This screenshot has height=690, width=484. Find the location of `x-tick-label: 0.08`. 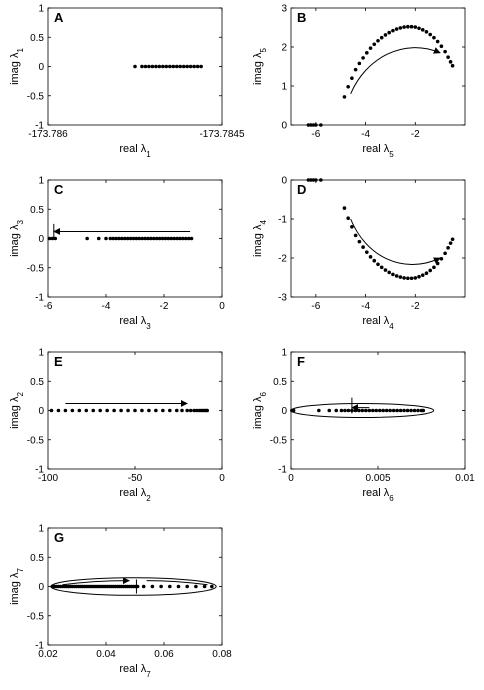

x-tick-label: 0.08 is located at coordinates (222, 654).